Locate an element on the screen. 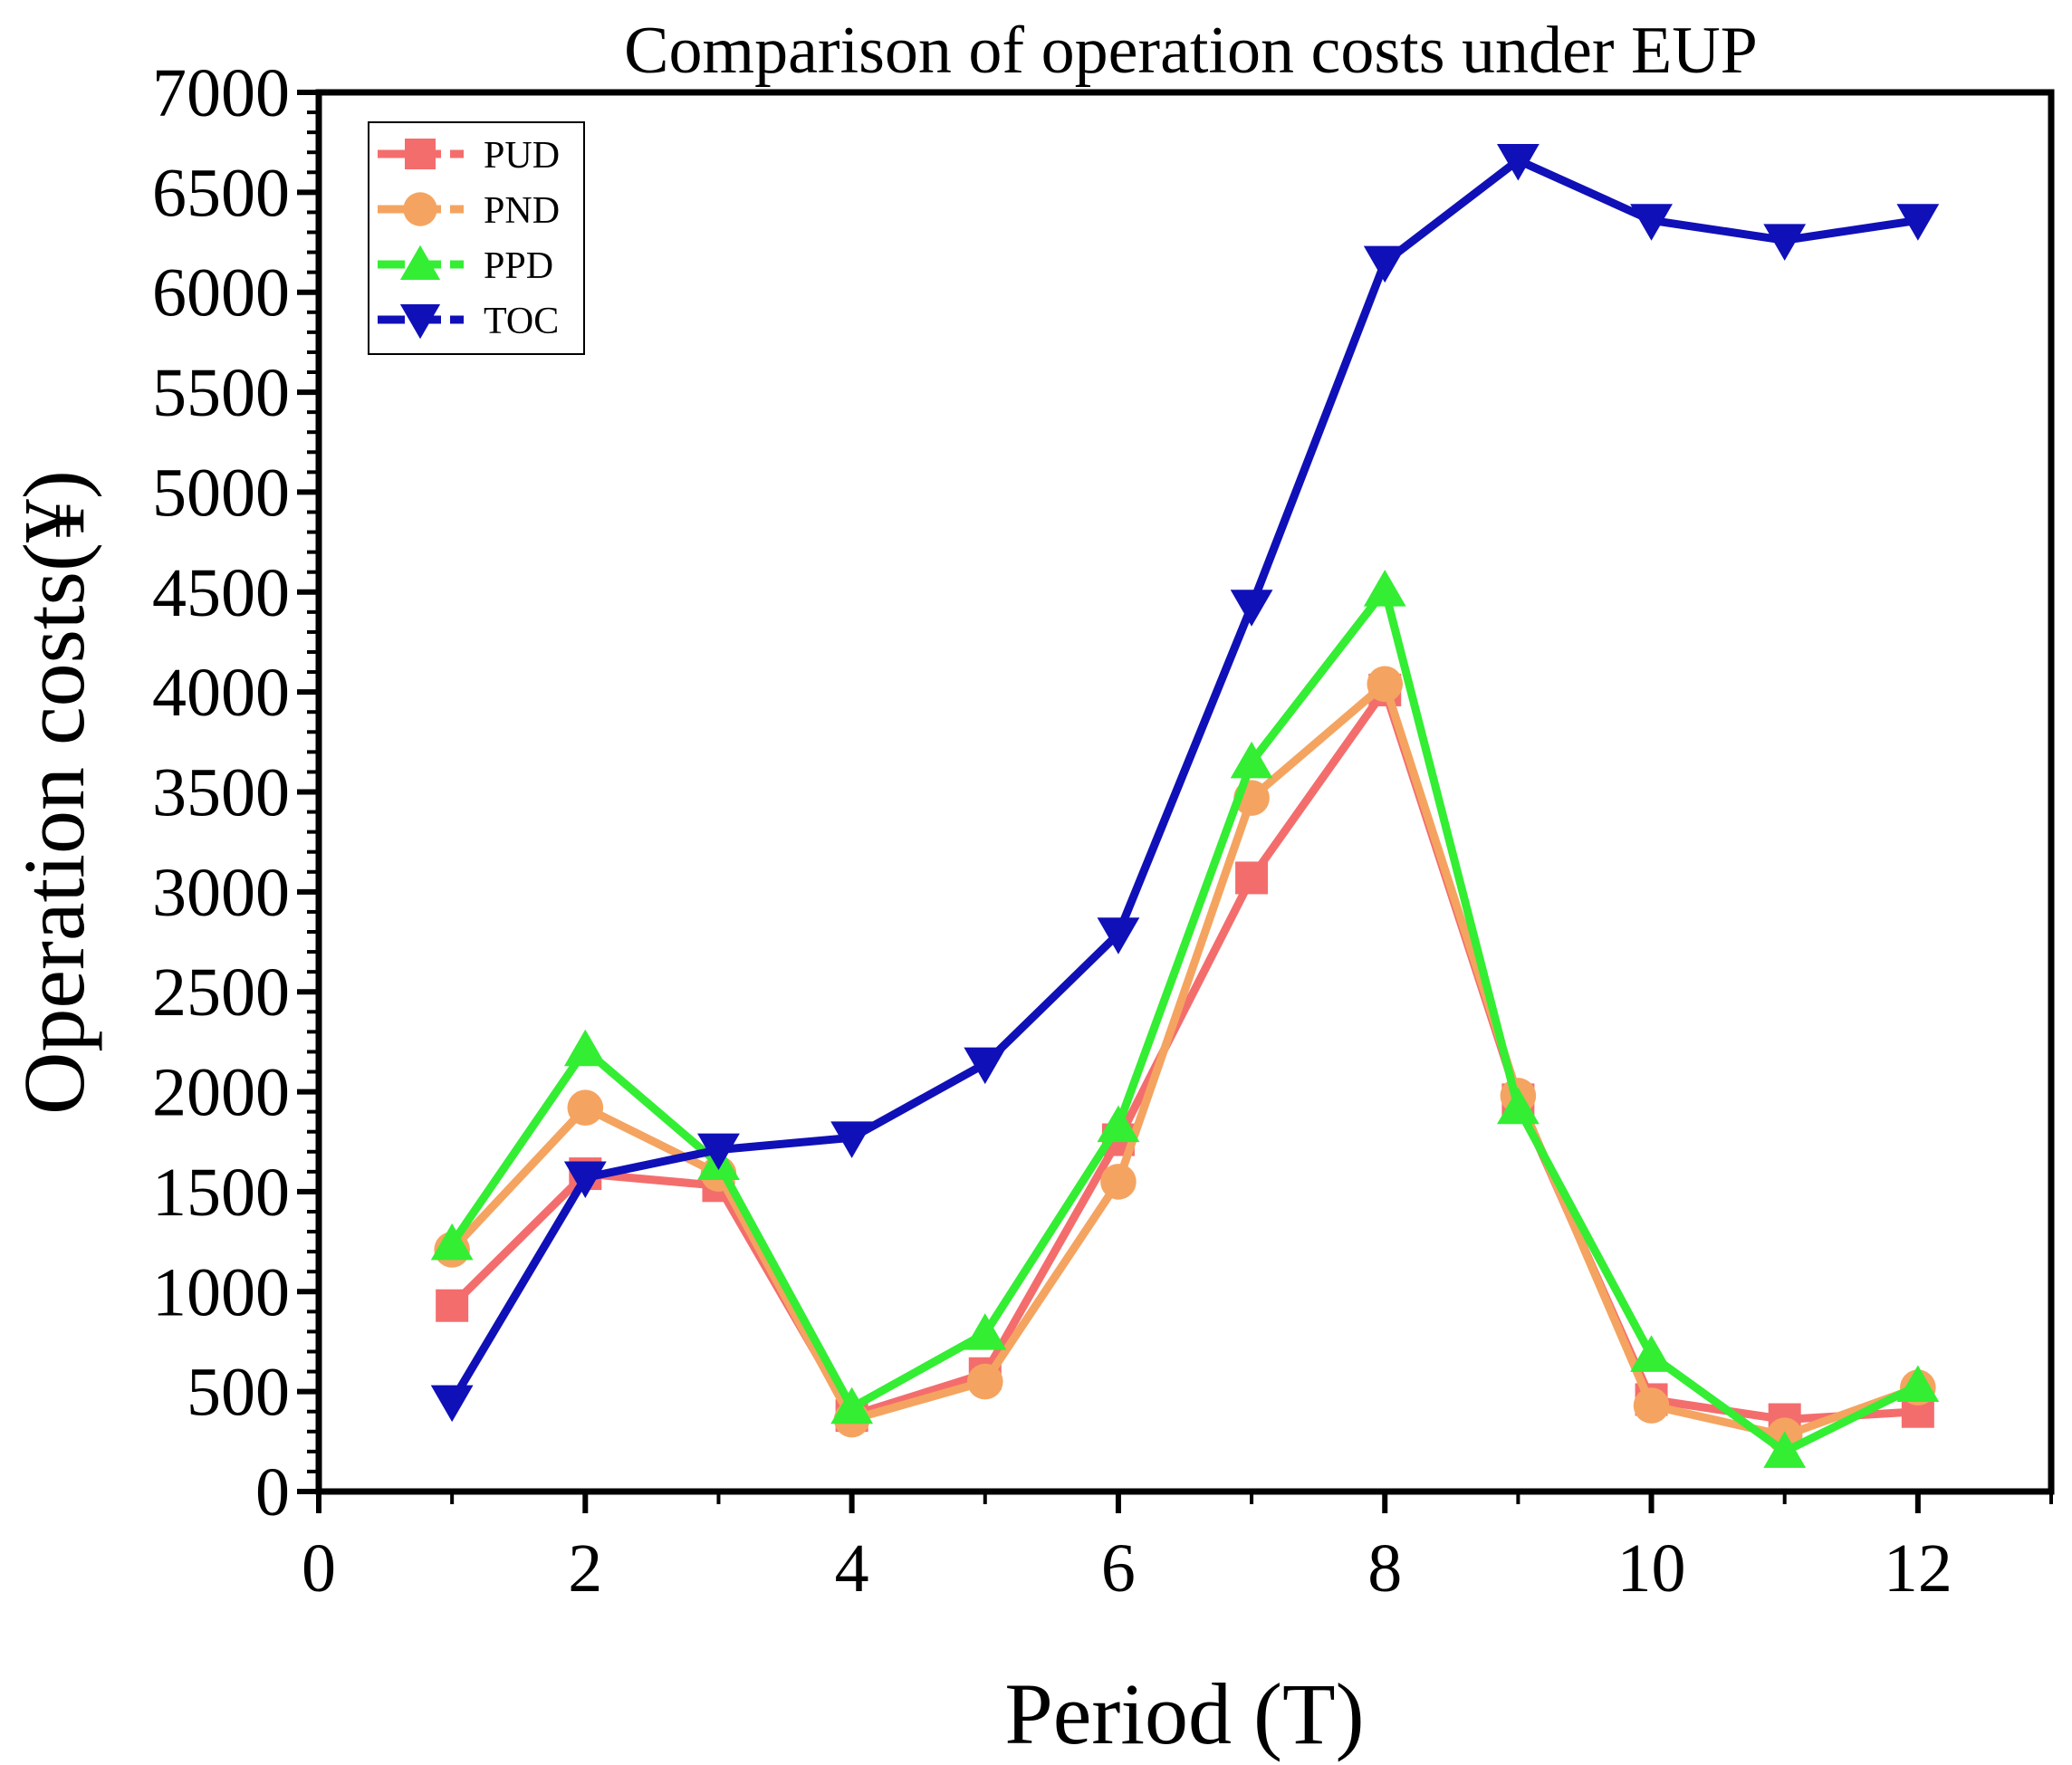 This screenshot has height=1765, width=2072. chart-title: Comparison of operation costs under EUP is located at coordinates (1191, 51).